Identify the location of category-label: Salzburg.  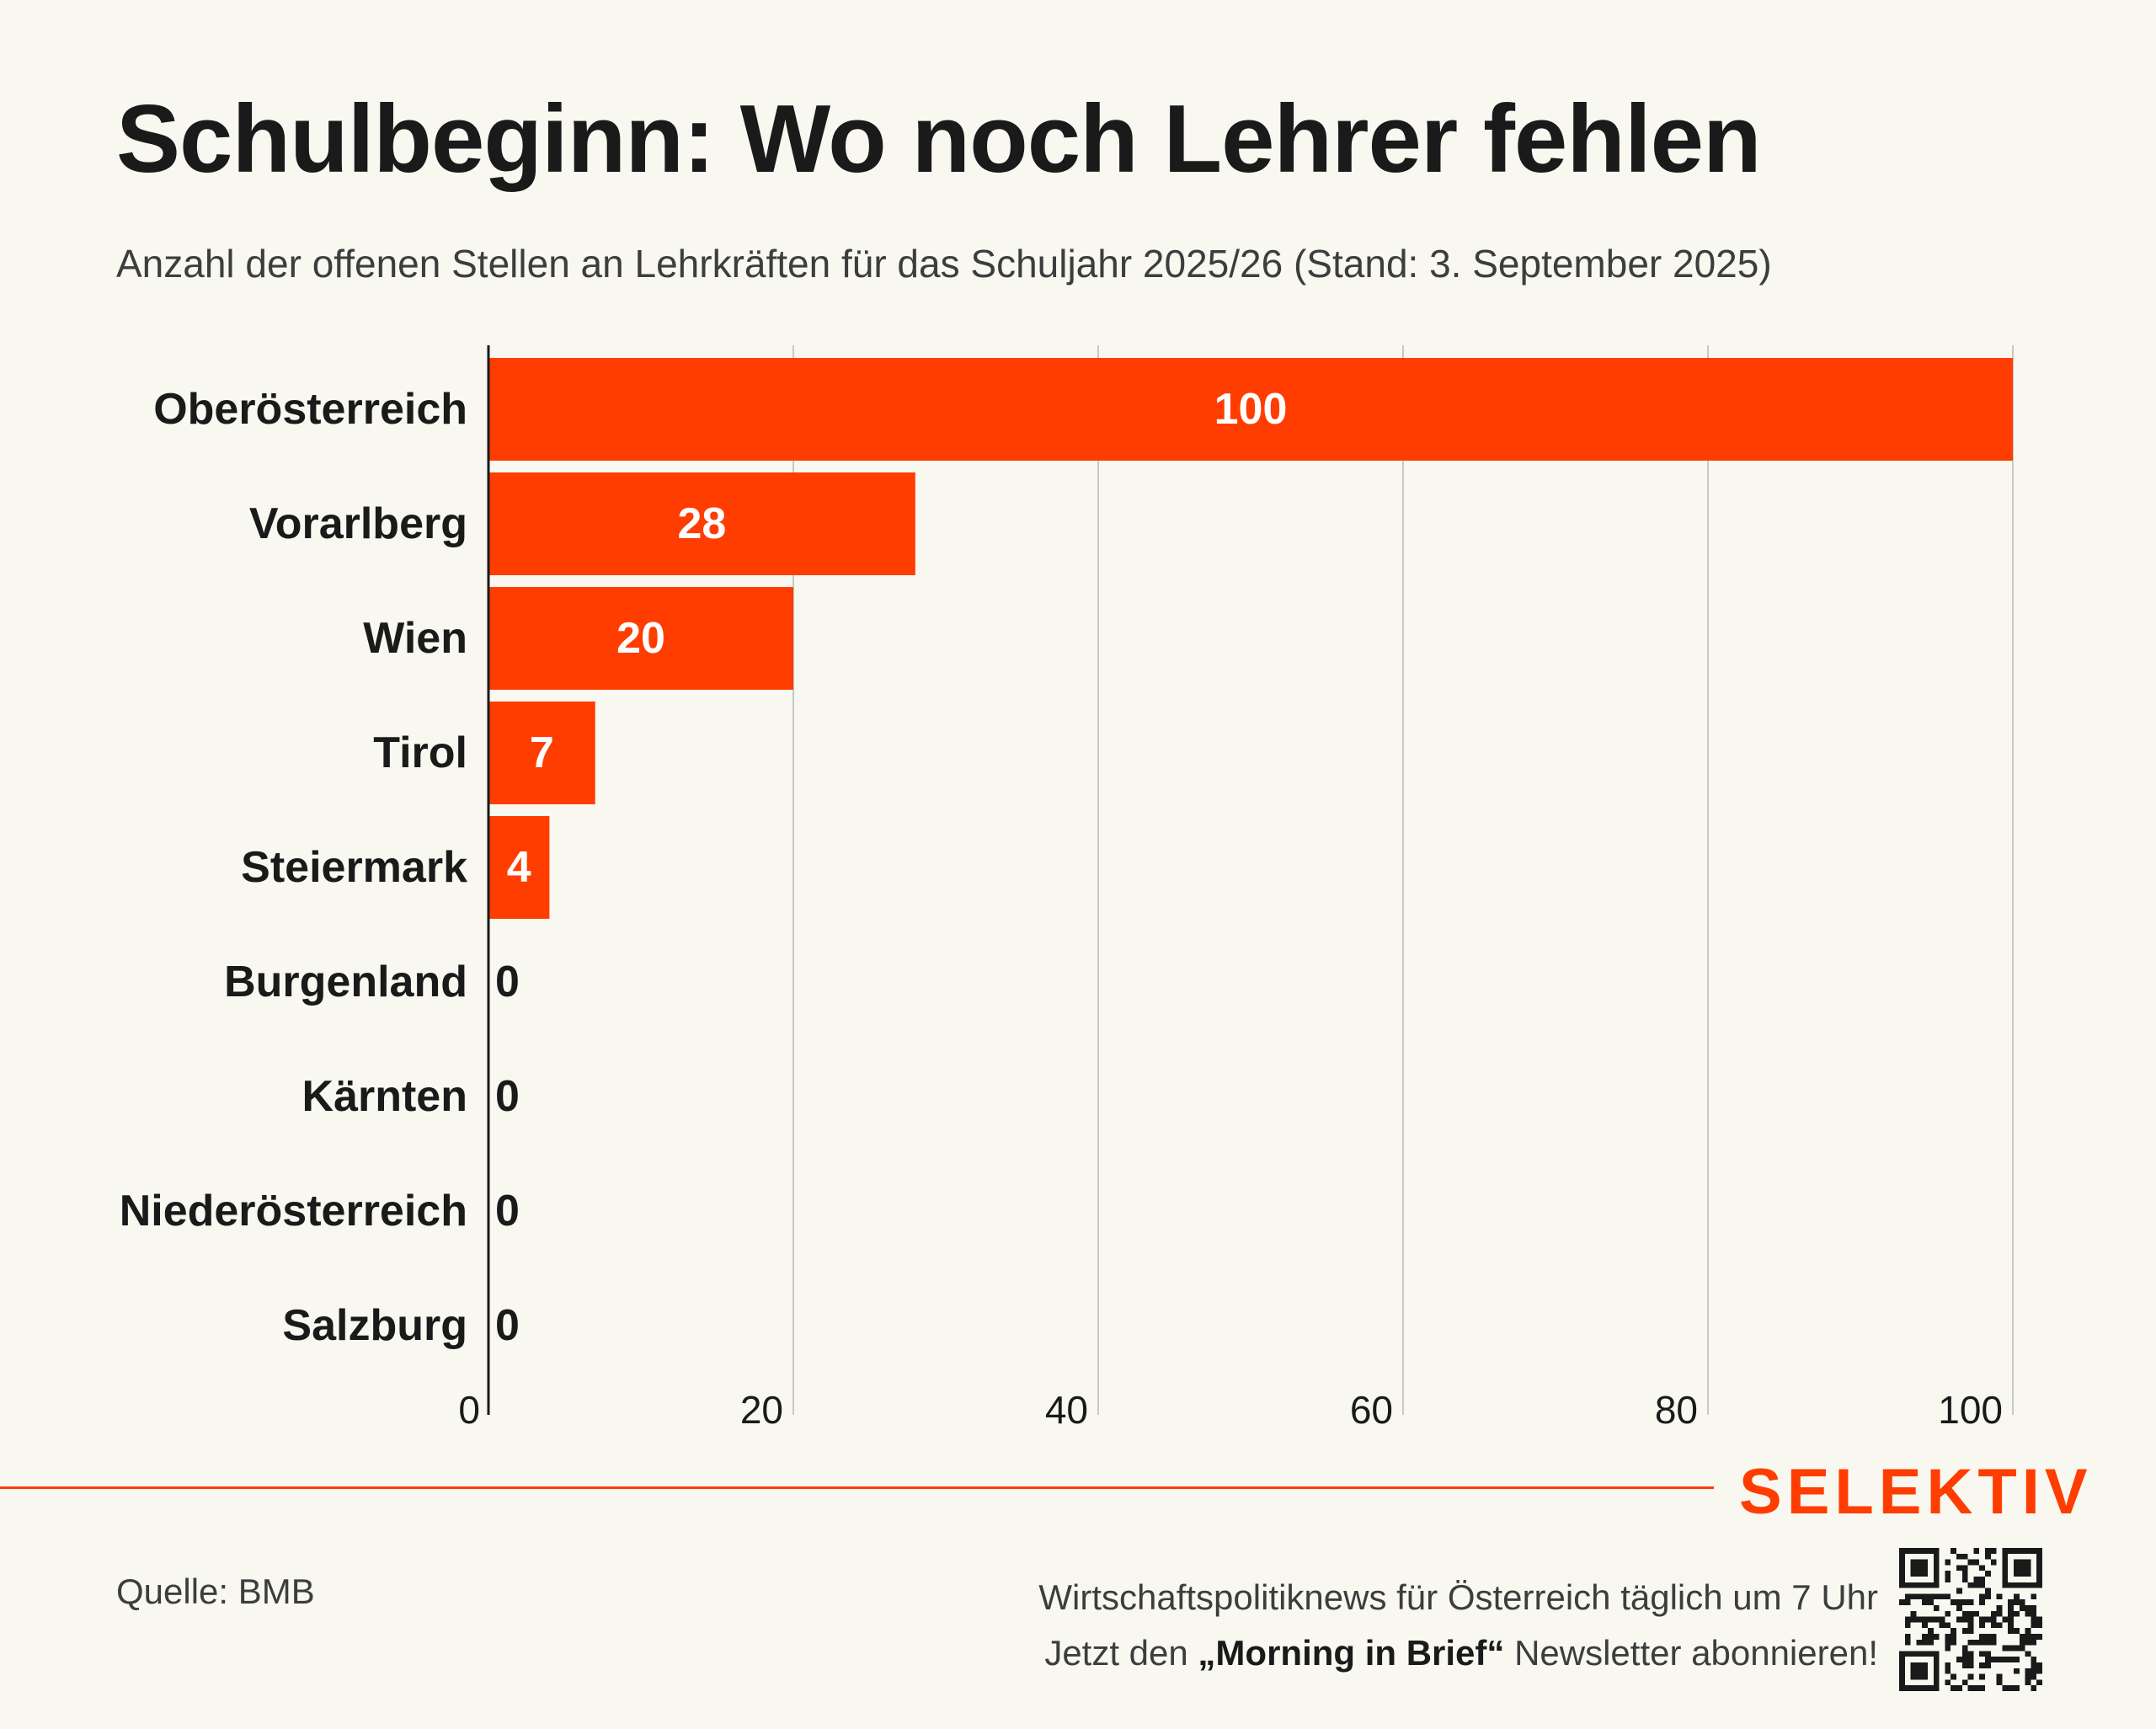
(374, 1325).